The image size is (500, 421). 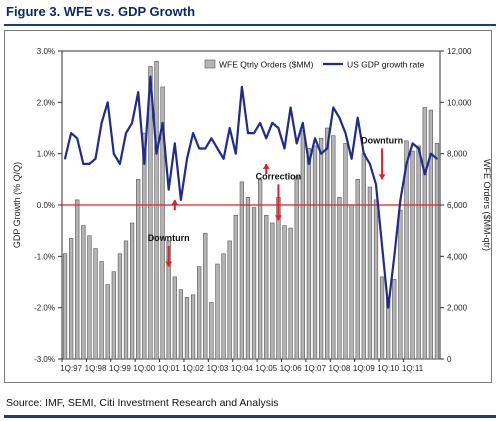 What do you see at coordinates (487, 205) in the screenshot?
I see `right-axis-title: WFE Orders ($MM-qtr)` at bounding box center [487, 205].